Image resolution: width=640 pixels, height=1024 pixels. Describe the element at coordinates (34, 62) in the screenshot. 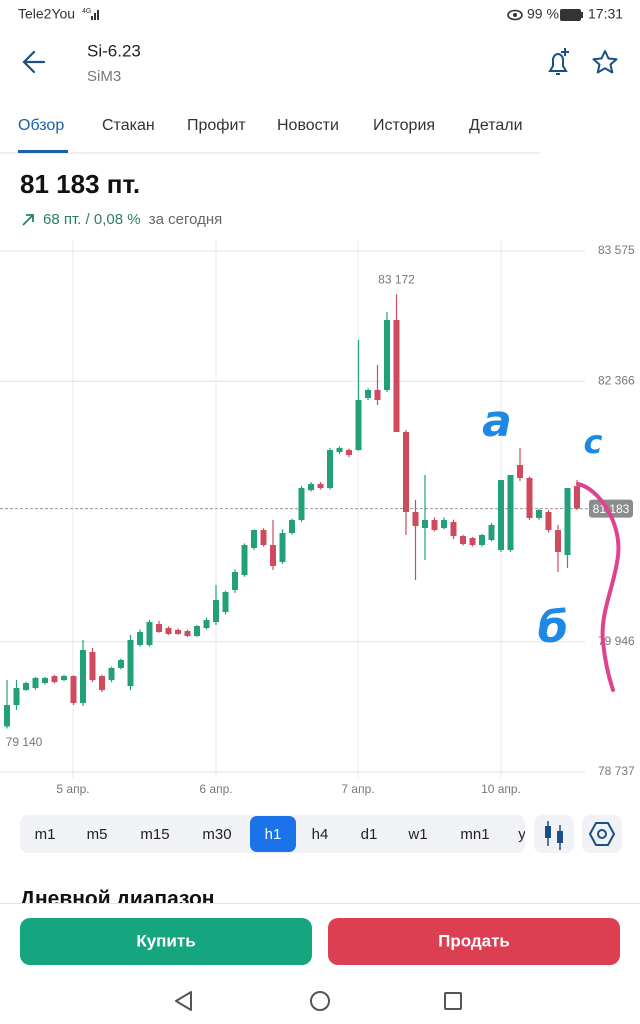

I see `back-button` at that location.